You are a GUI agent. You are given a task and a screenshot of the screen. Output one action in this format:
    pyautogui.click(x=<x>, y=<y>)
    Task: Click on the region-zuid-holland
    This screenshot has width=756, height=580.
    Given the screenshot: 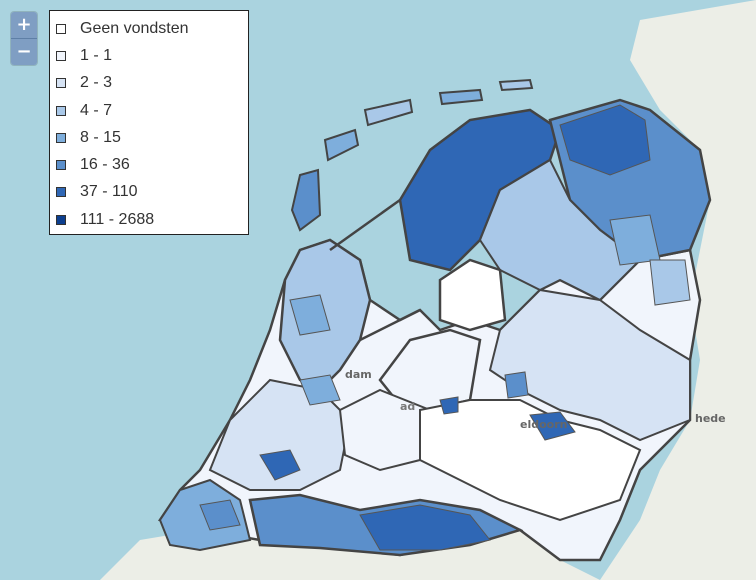 What is the action you would take?
    pyautogui.click(x=280, y=434)
    